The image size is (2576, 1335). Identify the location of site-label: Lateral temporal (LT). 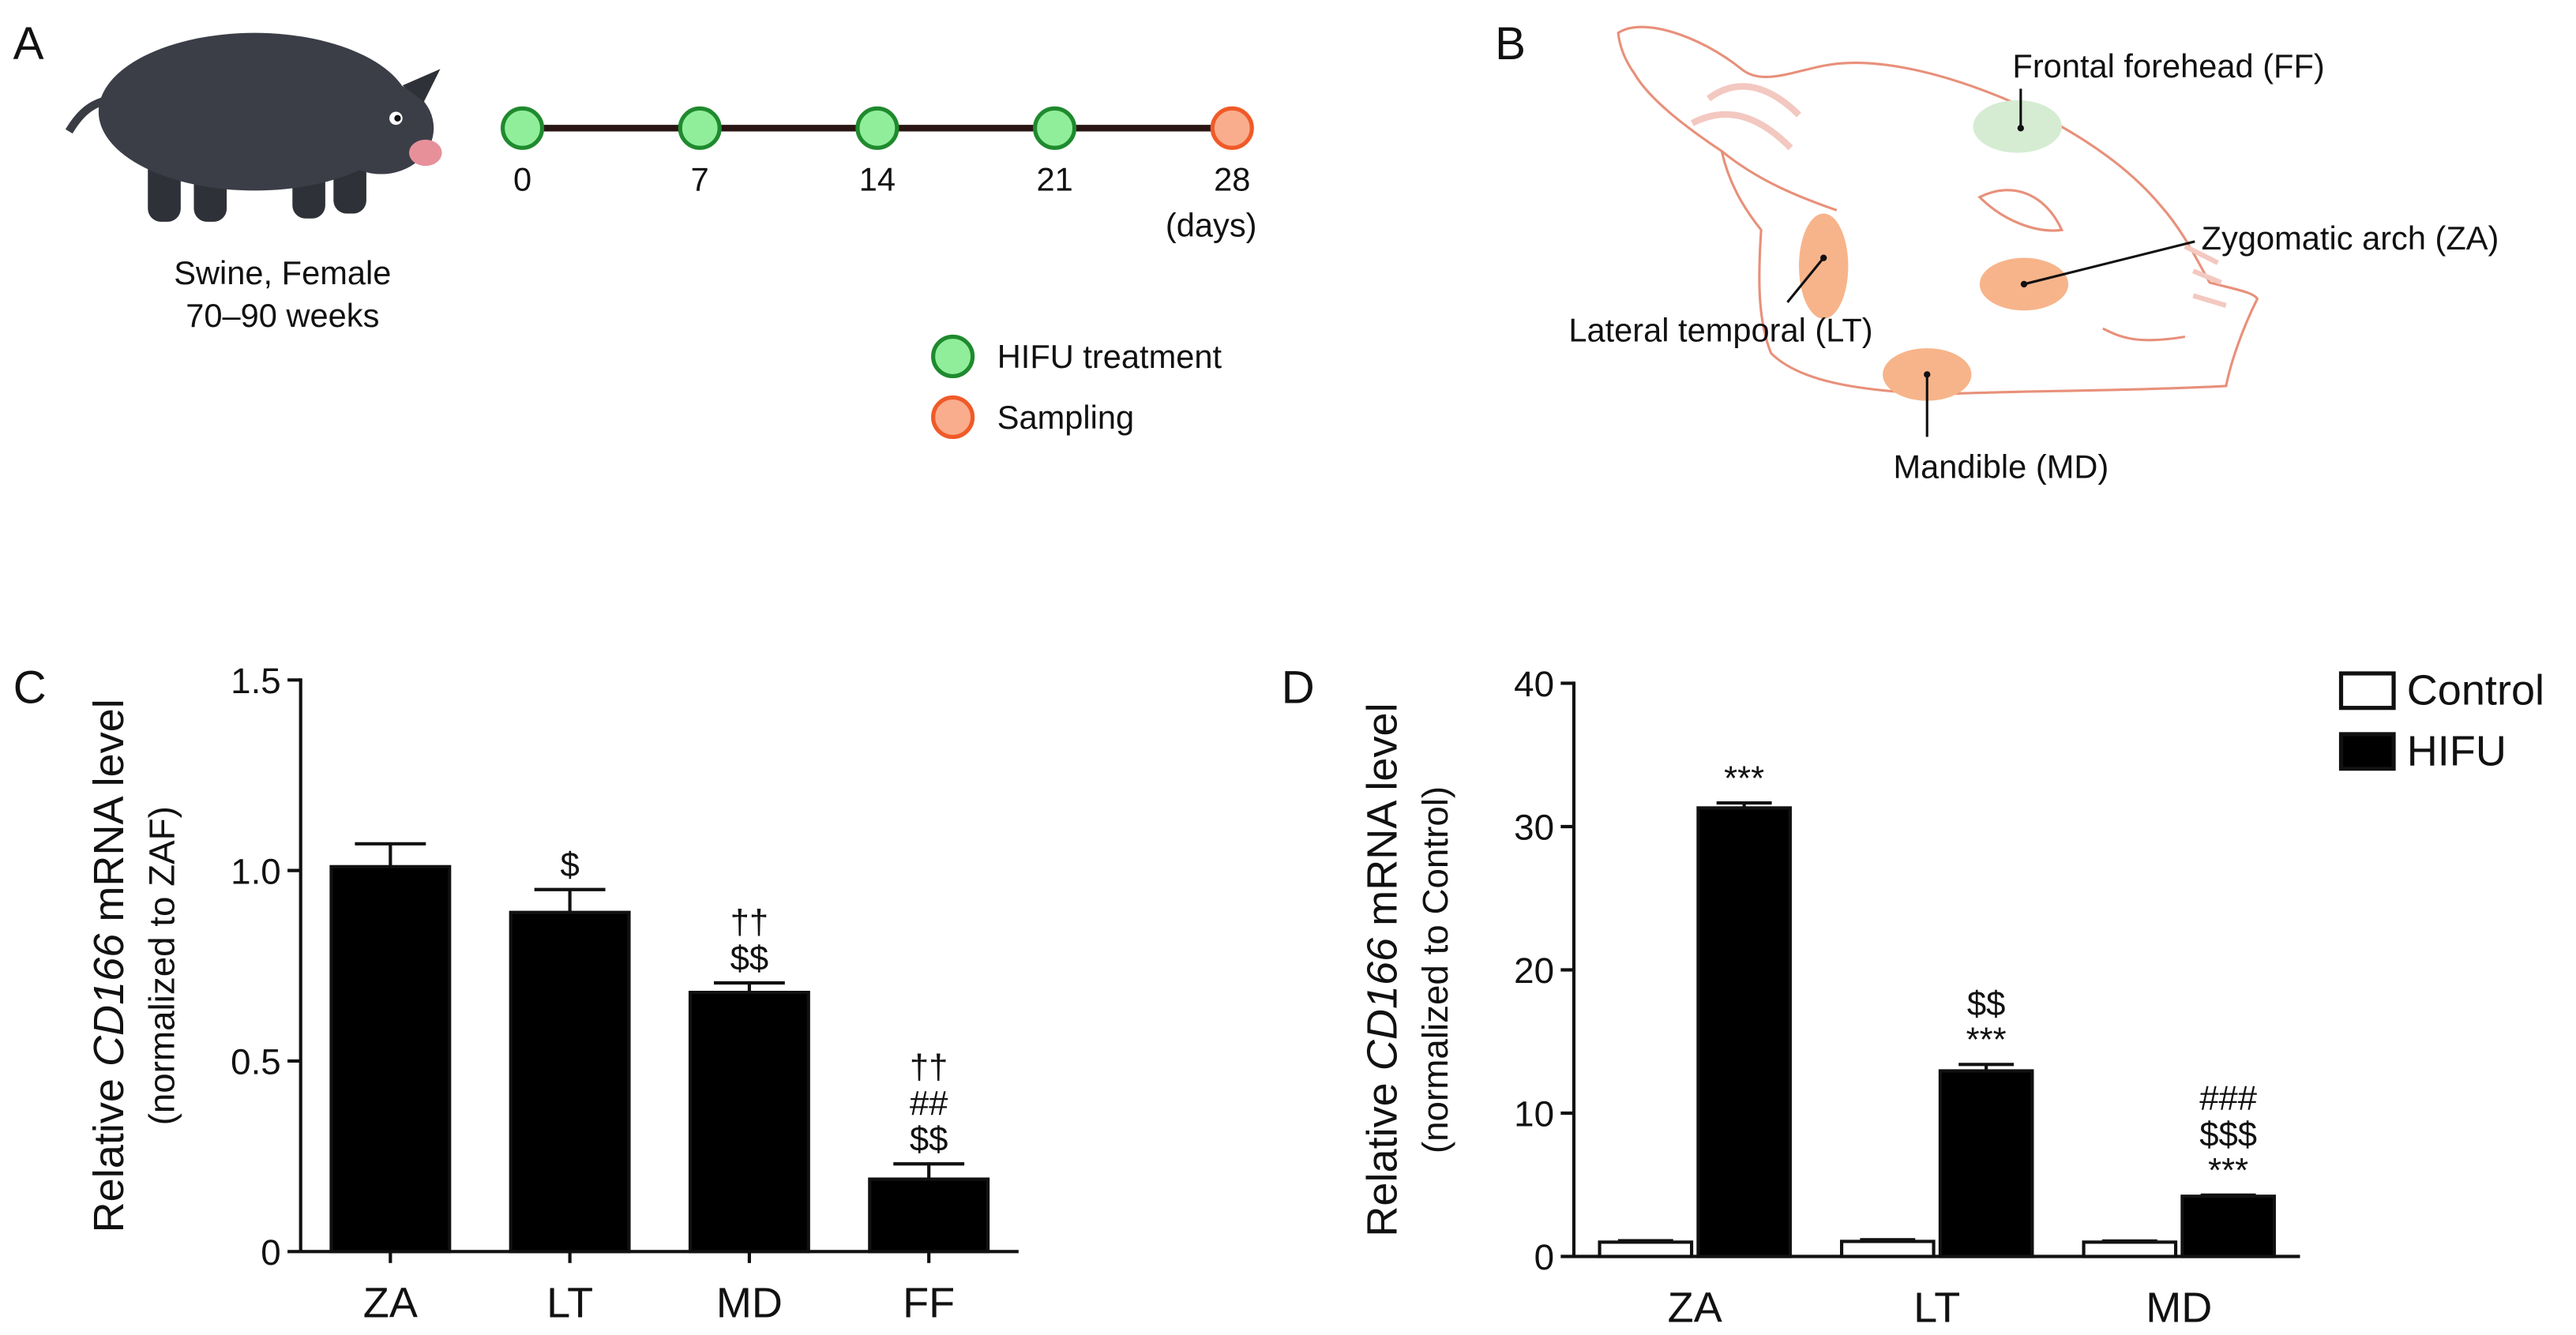
(1720, 330).